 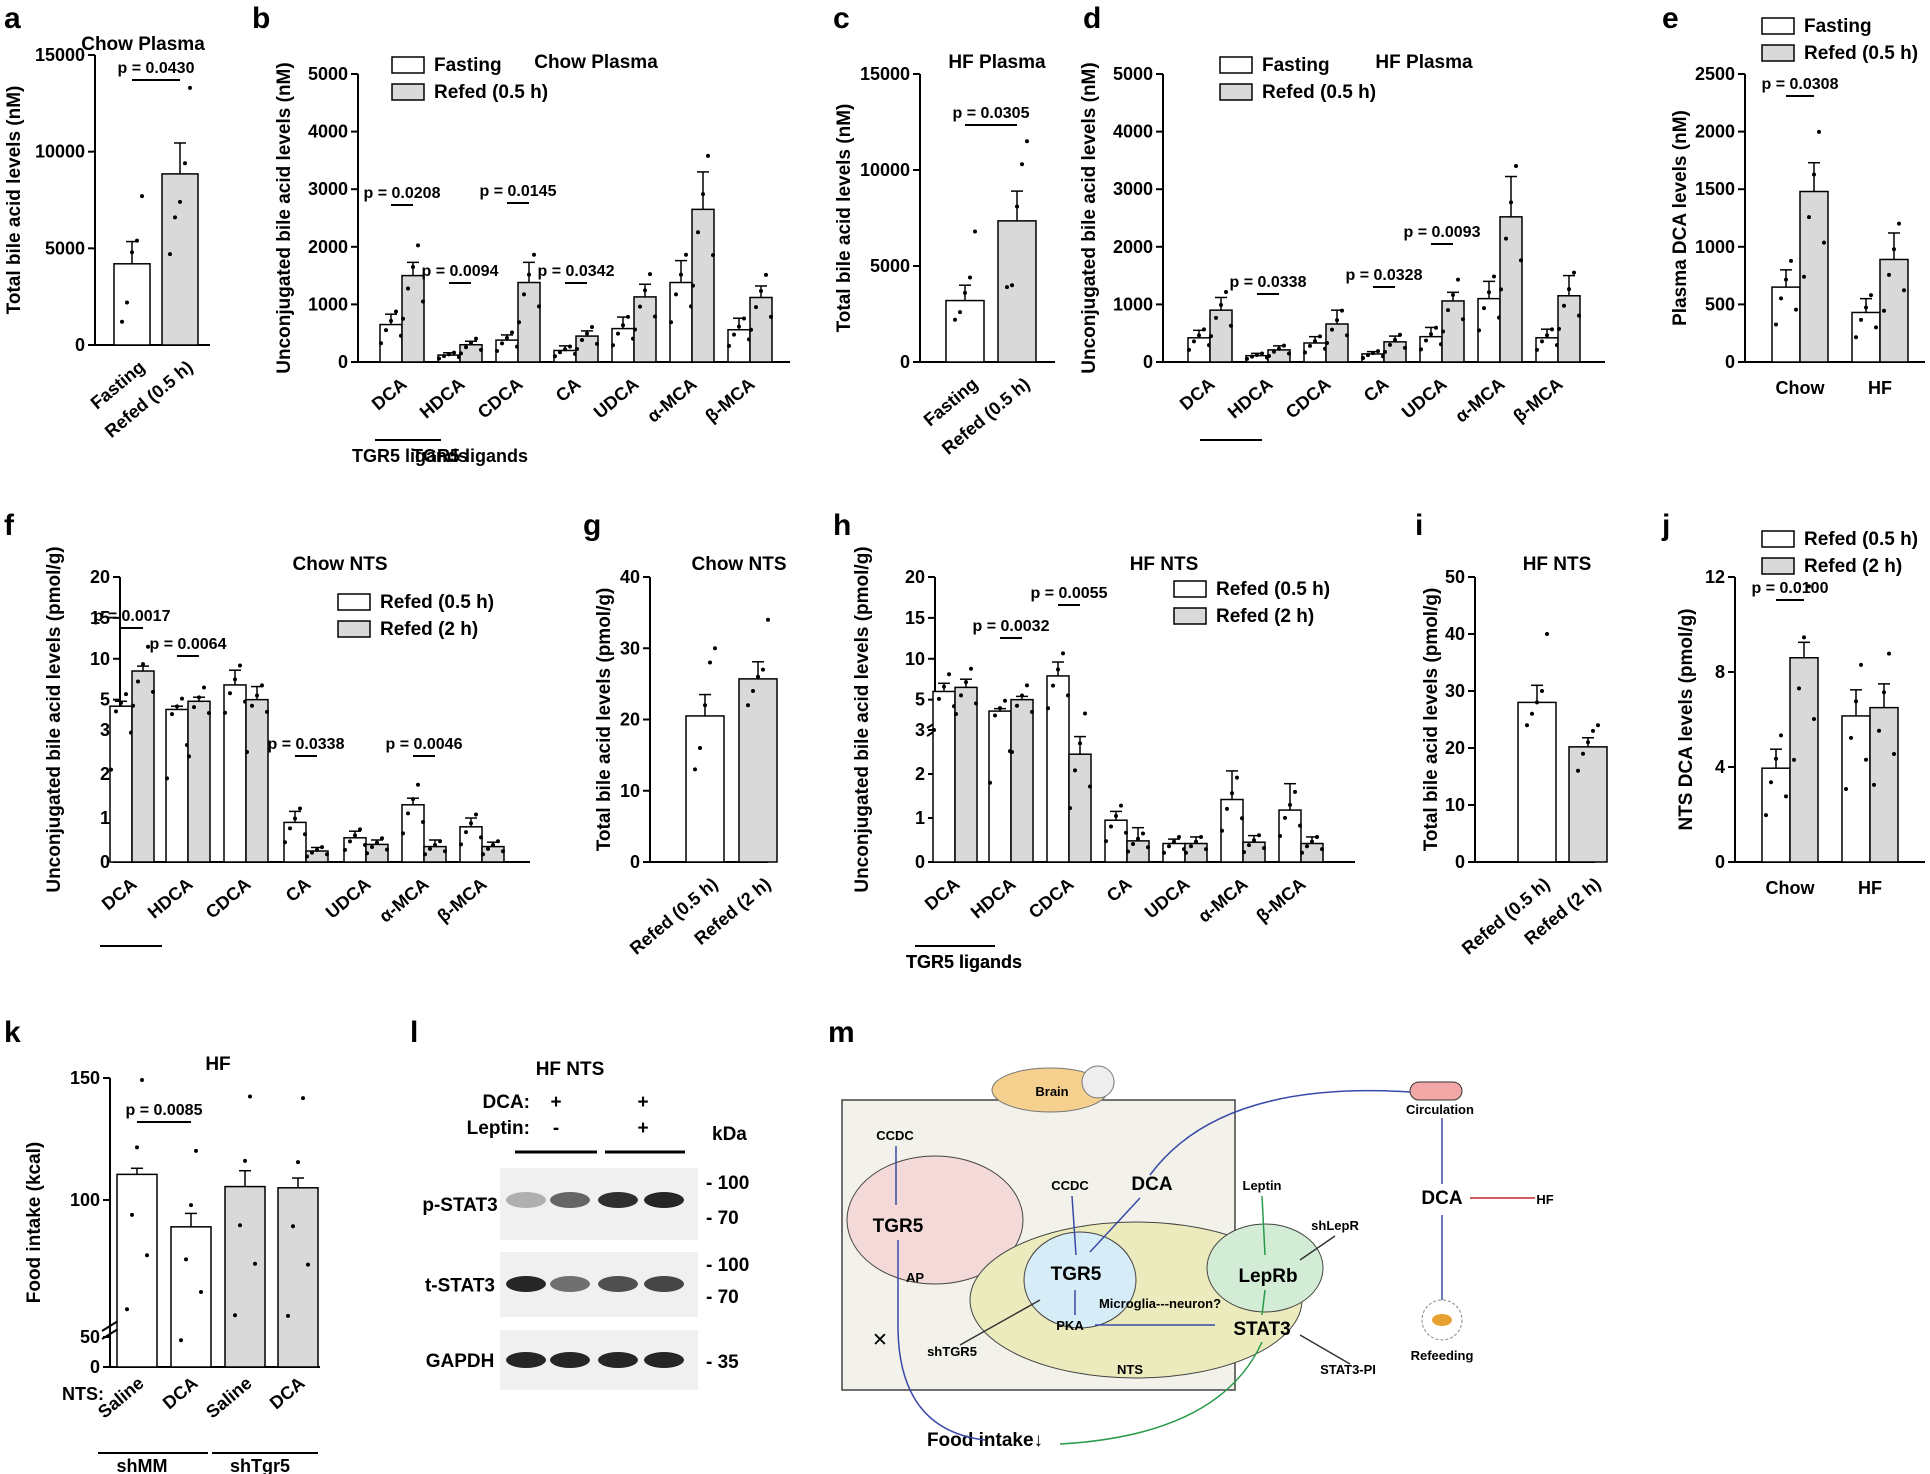 What do you see at coordinates (1160, 1303) in the screenshot?
I see `microglia-neuron-label: Microglia---neuron?` at bounding box center [1160, 1303].